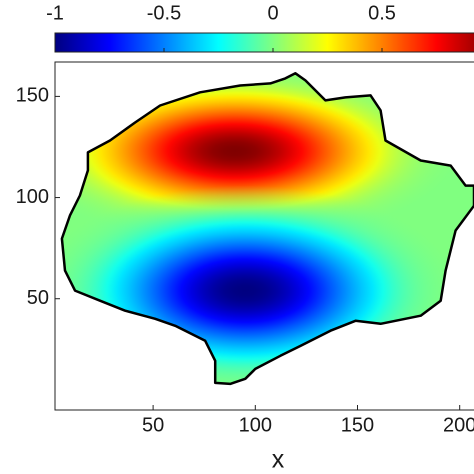  What do you see at coordinates (32, 197) in the screenshot?
I see `y-tick-label: 100` at bounding box center [32, 197].